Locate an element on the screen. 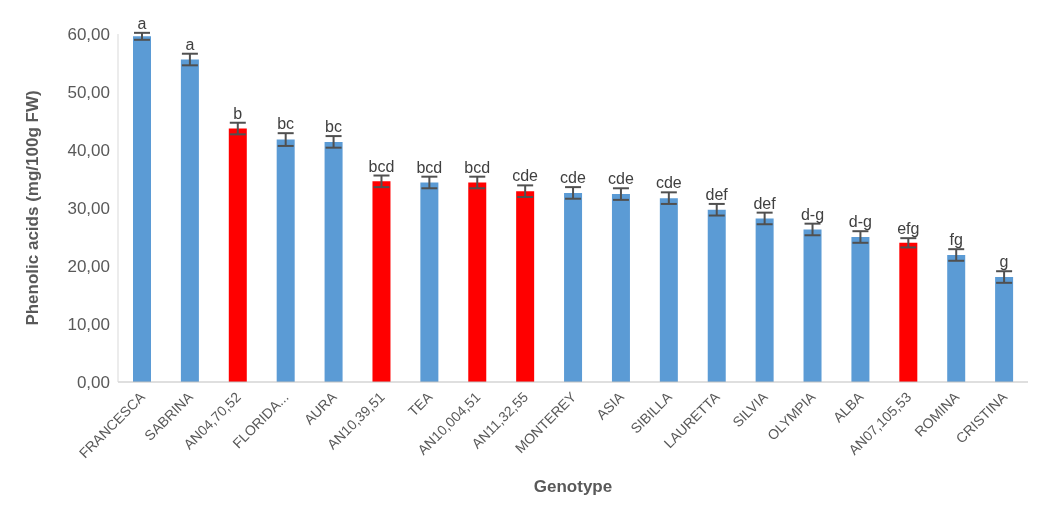 This screenshot has width=1046, height=510. y-tick-label: 10,00 is located at coordinates (88, 325).